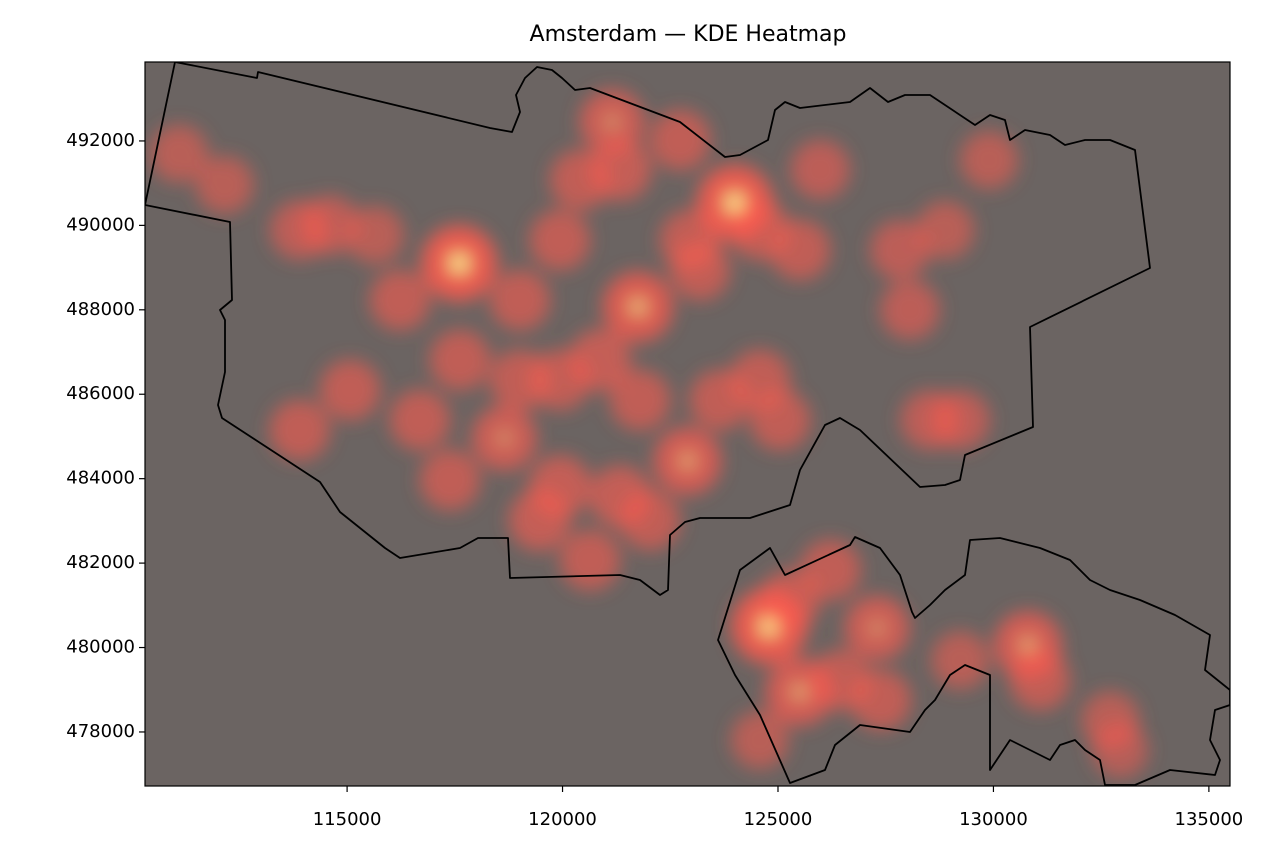  What do you see at coordinates (778, 819) in the screenshot?
I see `x-tick-label: 125000` at bounding box center [778, 819].